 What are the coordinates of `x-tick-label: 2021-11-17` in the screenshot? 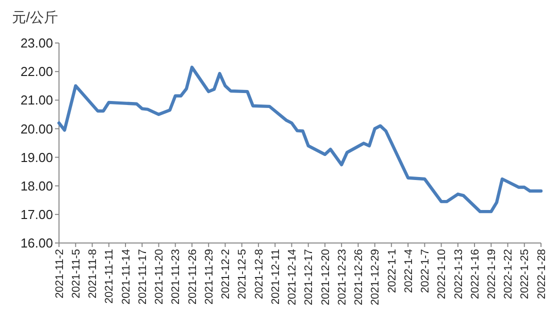 It's located at (142, 276).